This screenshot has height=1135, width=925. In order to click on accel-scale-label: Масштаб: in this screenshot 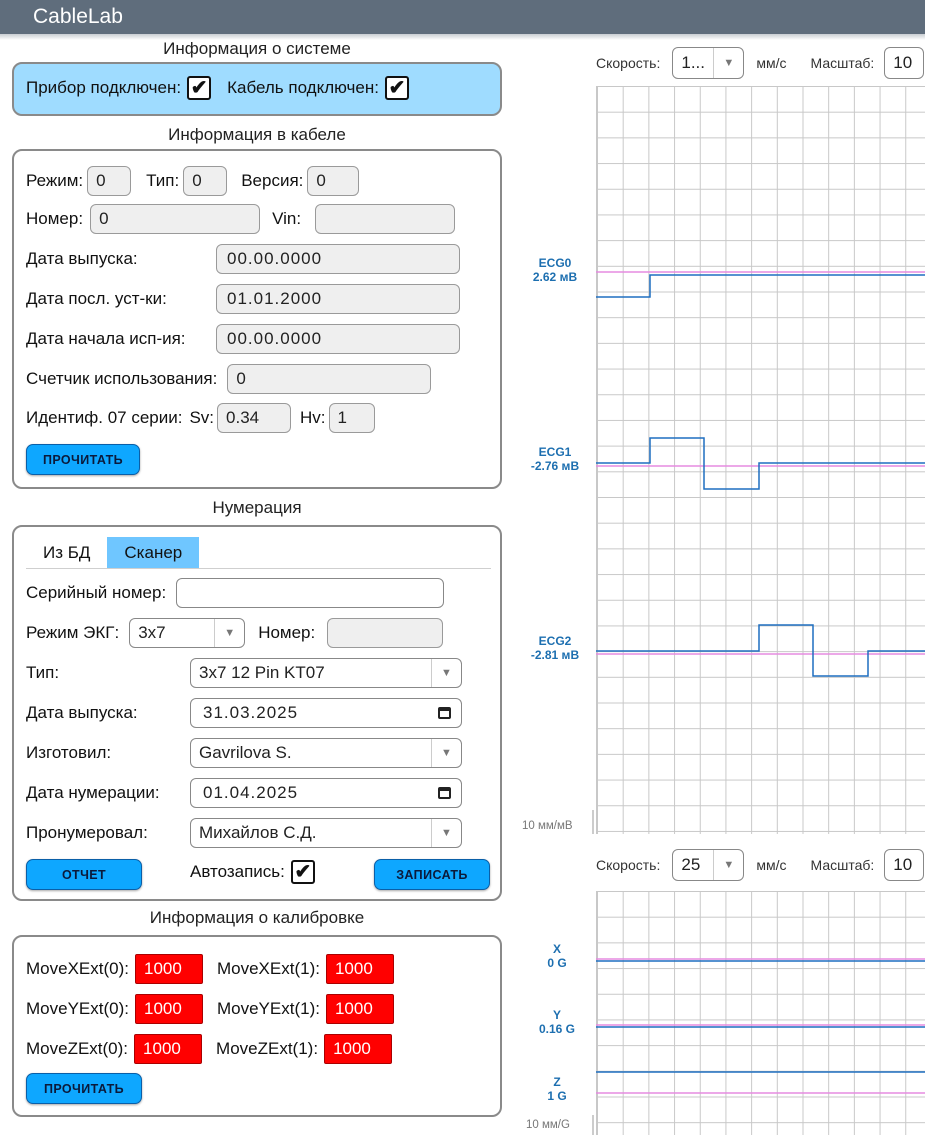, I will do `click(842, 865)`.